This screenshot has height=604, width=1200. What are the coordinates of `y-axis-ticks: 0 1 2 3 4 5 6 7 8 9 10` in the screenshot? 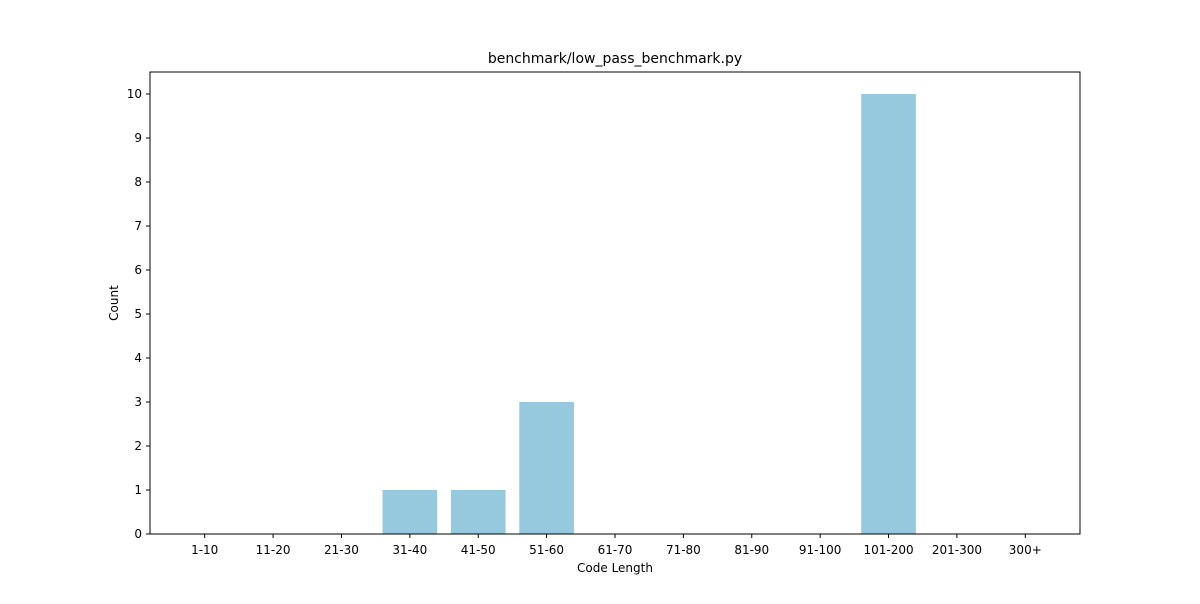 It's located at (138, 314).